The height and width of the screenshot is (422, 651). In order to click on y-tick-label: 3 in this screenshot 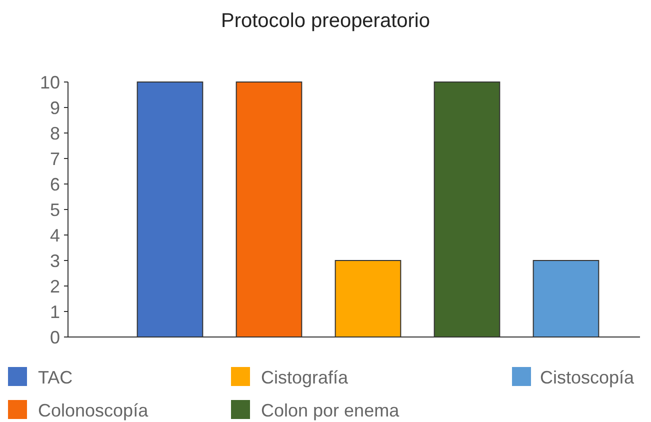, I will do `click(55, 260)`.